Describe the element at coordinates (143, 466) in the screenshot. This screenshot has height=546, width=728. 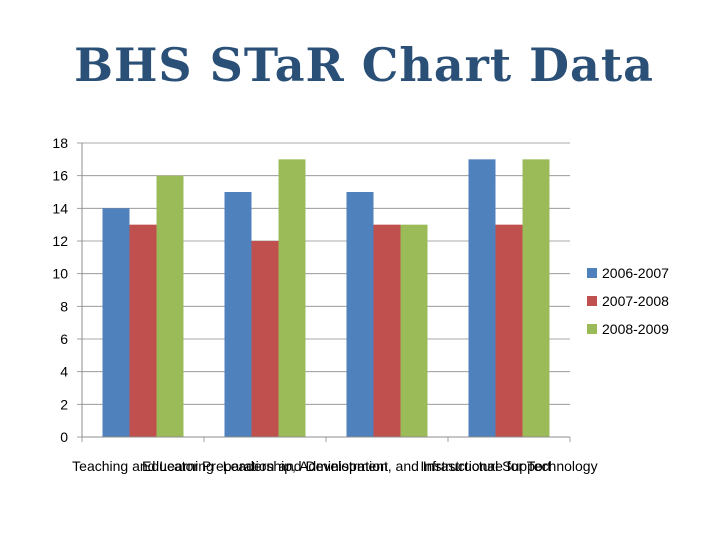
I see `x-category-label: Teaching and Learning` at that location.